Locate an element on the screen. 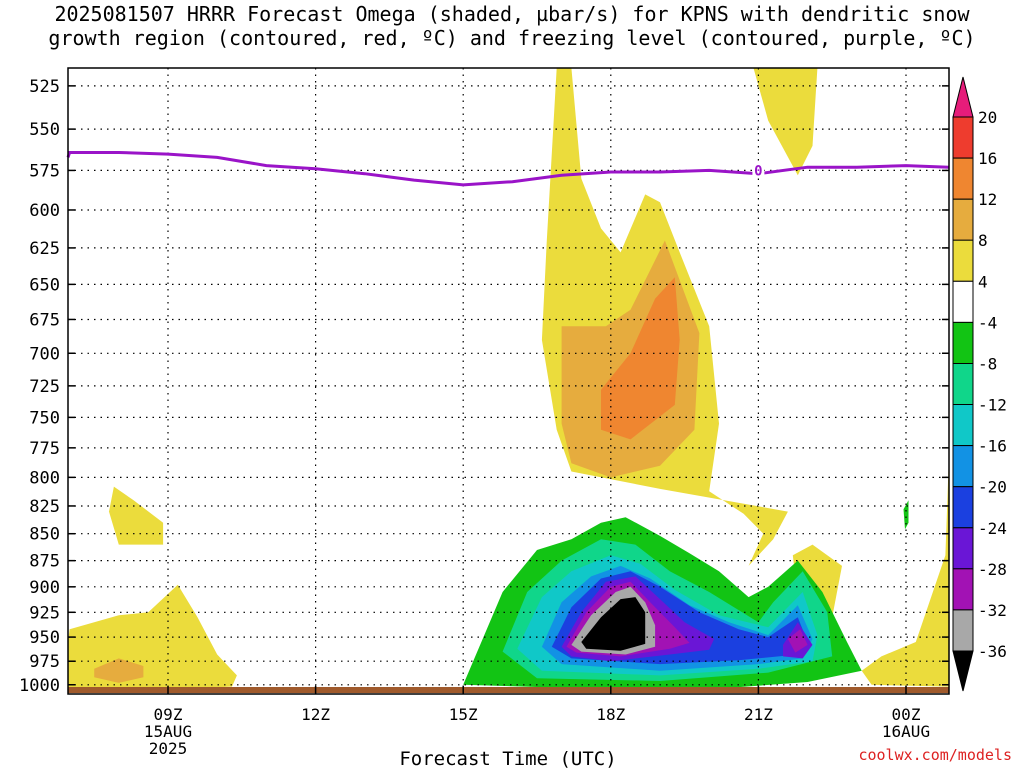  y-tick-label-825: 825 is located at coordinates (44, 507).